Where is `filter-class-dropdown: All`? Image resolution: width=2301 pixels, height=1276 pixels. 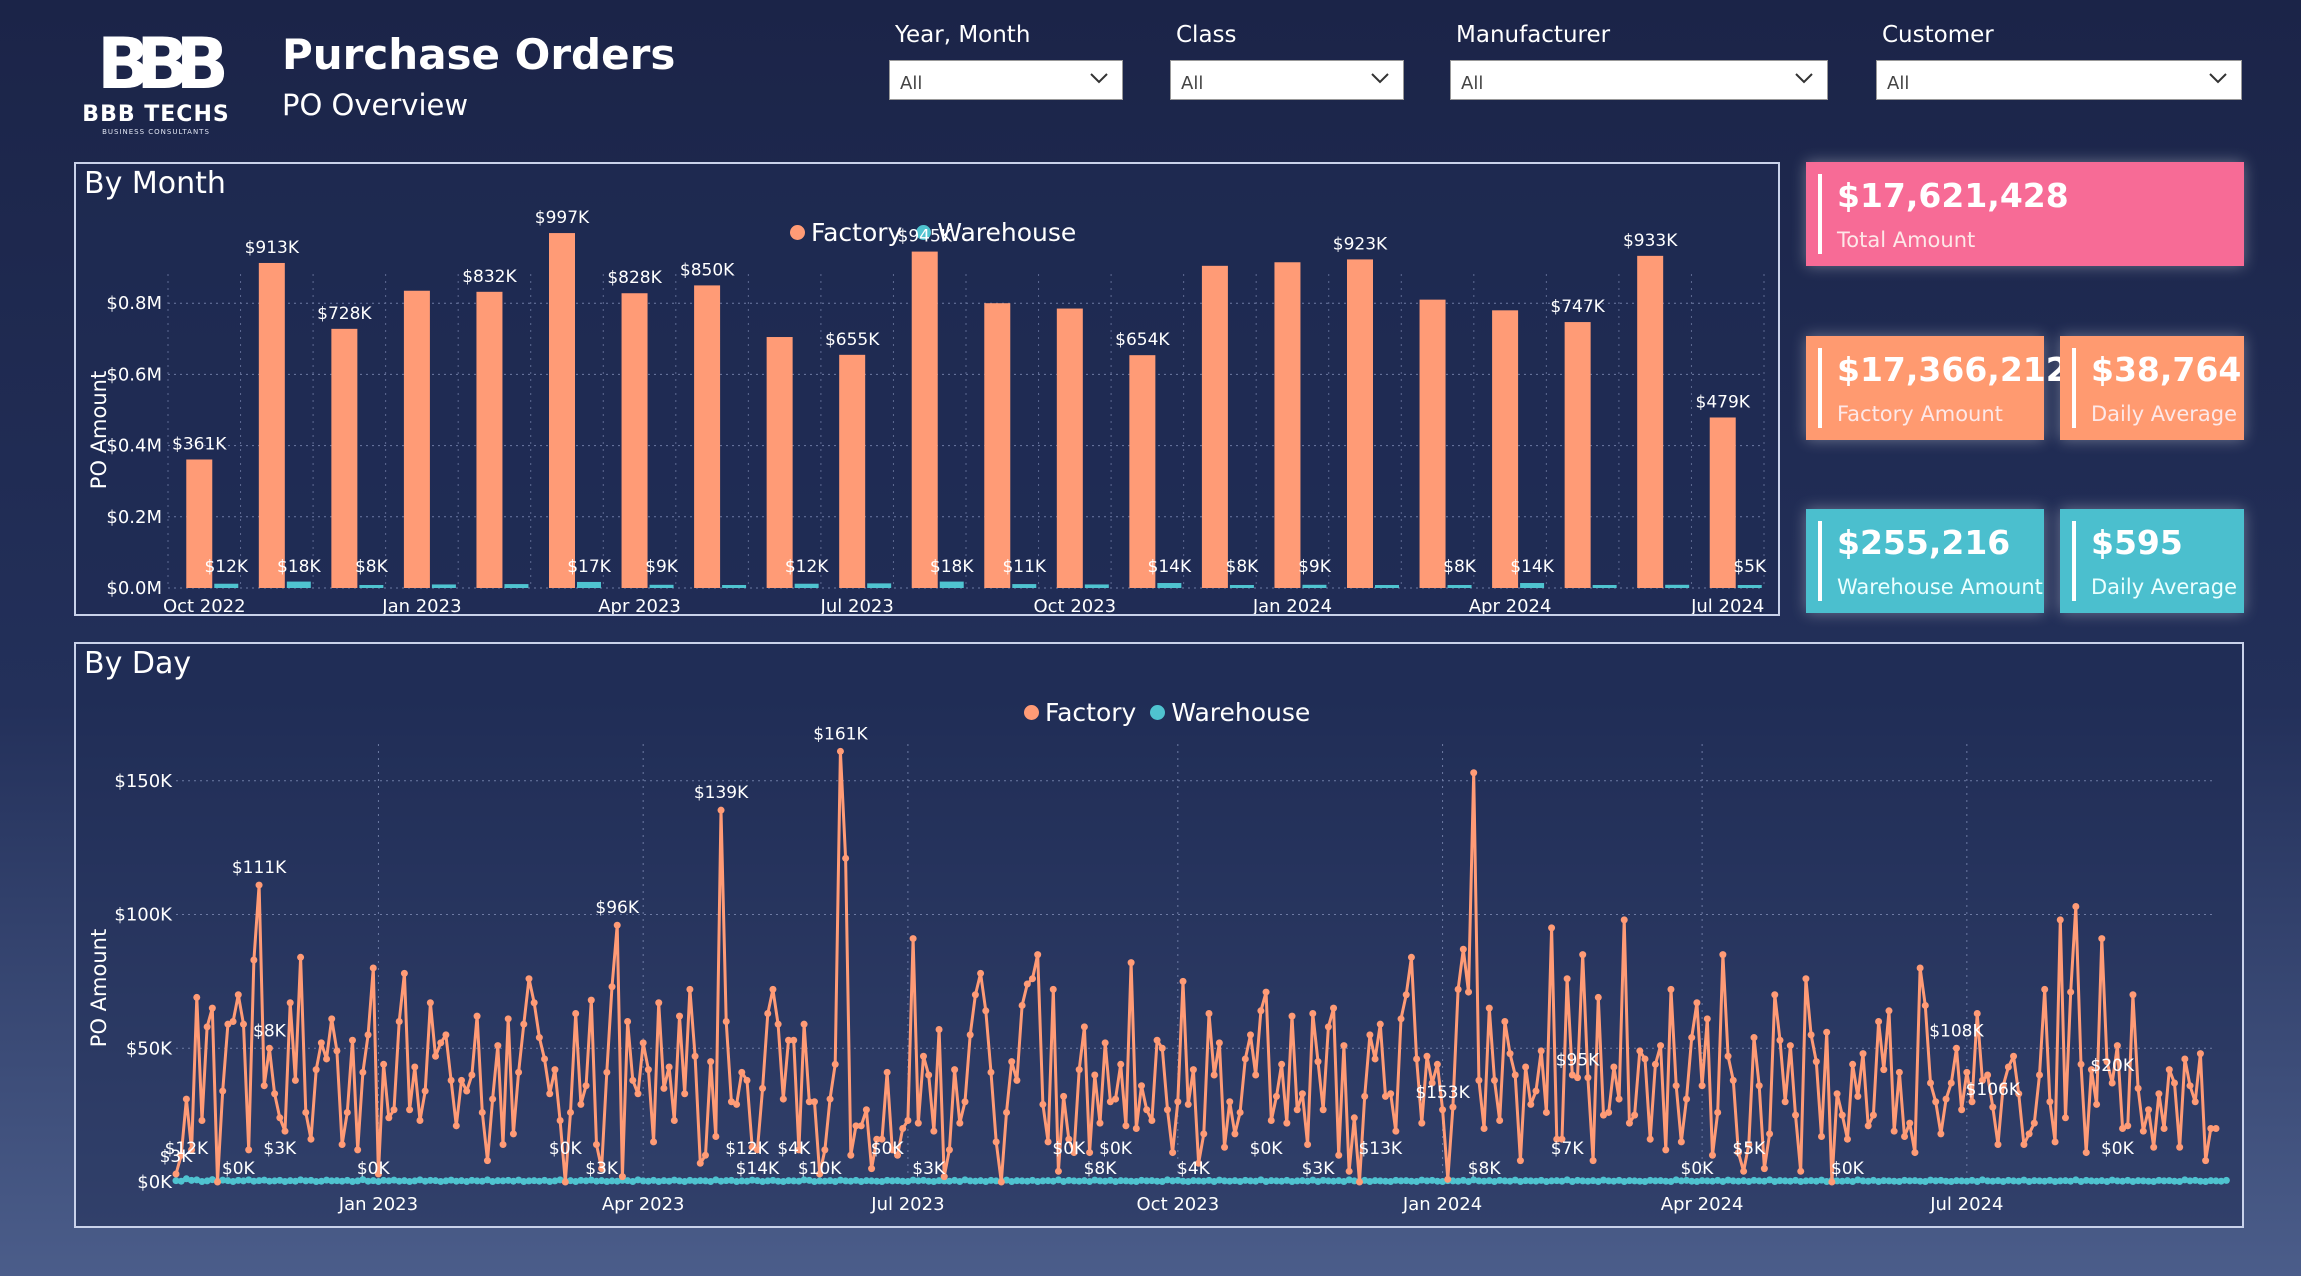 filter-class-dropdown: All is located at coordinates (1287, 80).